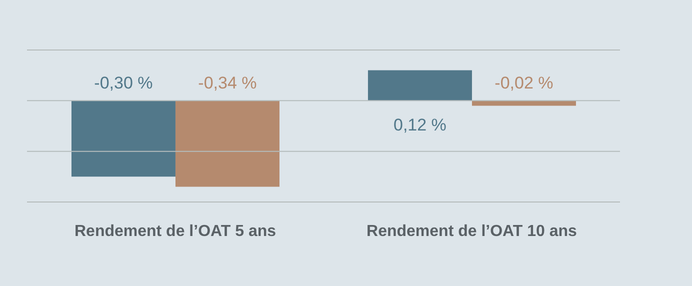  I want to click on data-label: -0,02 %, so click(524, 83).